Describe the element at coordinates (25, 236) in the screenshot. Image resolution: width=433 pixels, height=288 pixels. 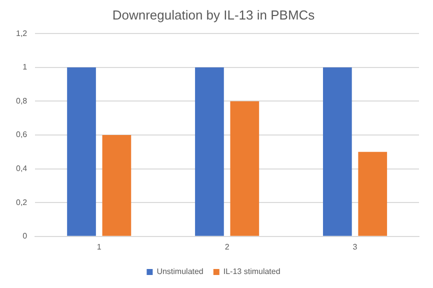
I see `y-tick-label: 0` at that location.